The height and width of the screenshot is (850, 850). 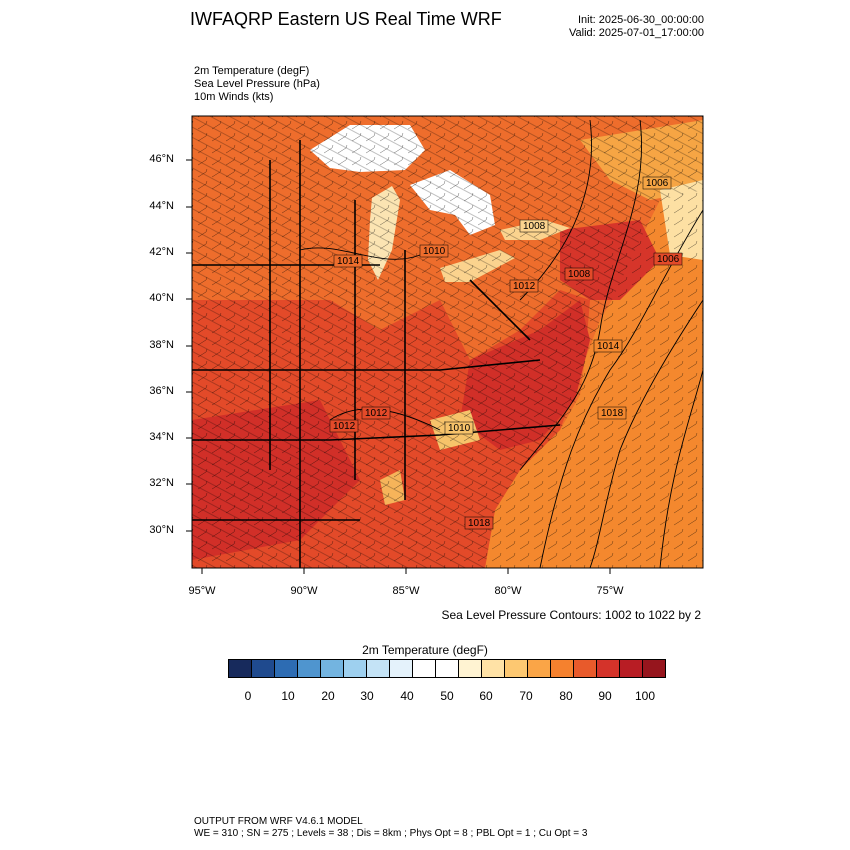 I want to click on lon-label: 75°W, so click(x=610, y=591).